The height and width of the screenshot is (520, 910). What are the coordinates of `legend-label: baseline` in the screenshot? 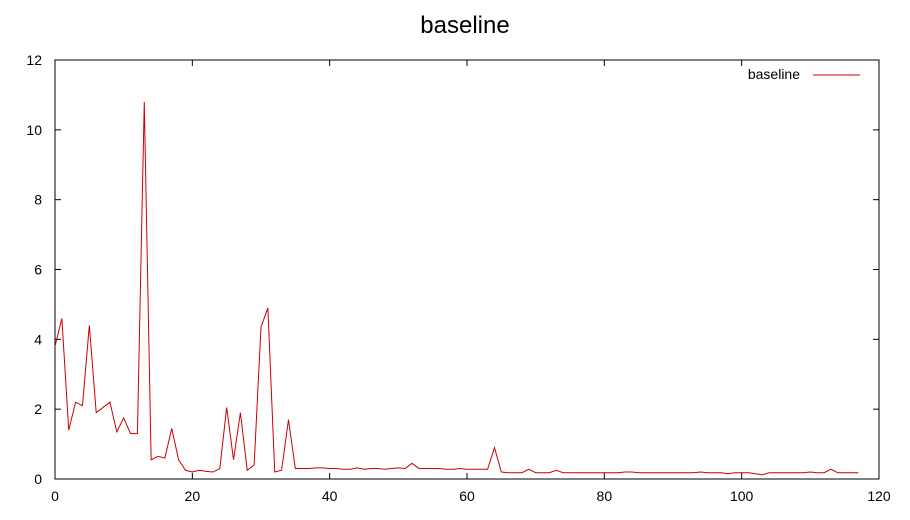 It's located at (774, 74).